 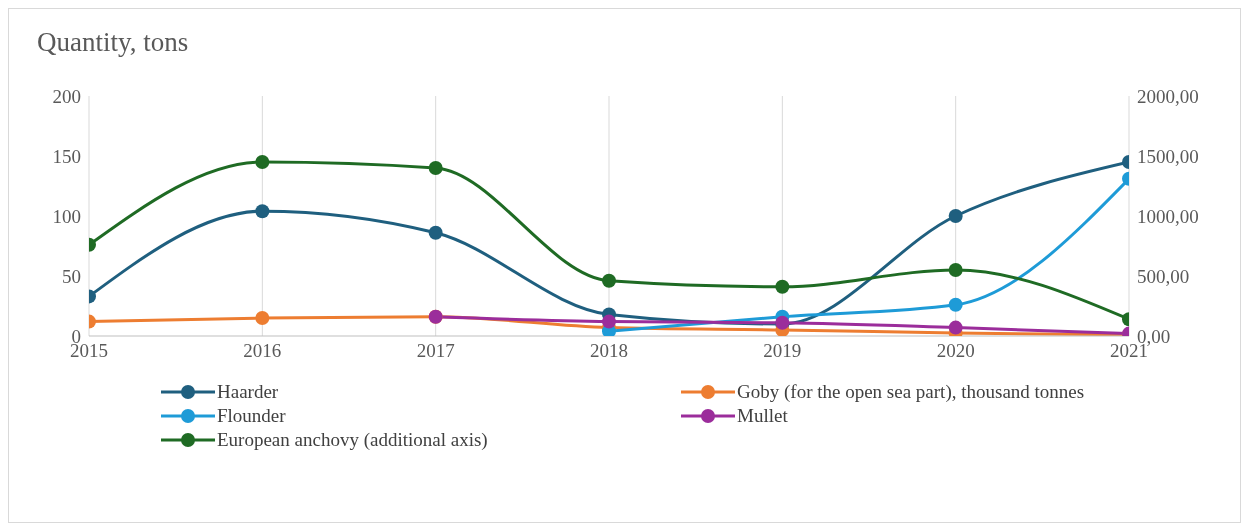 I want to click on y-tick-label: 50, so click(x=71, y=276).